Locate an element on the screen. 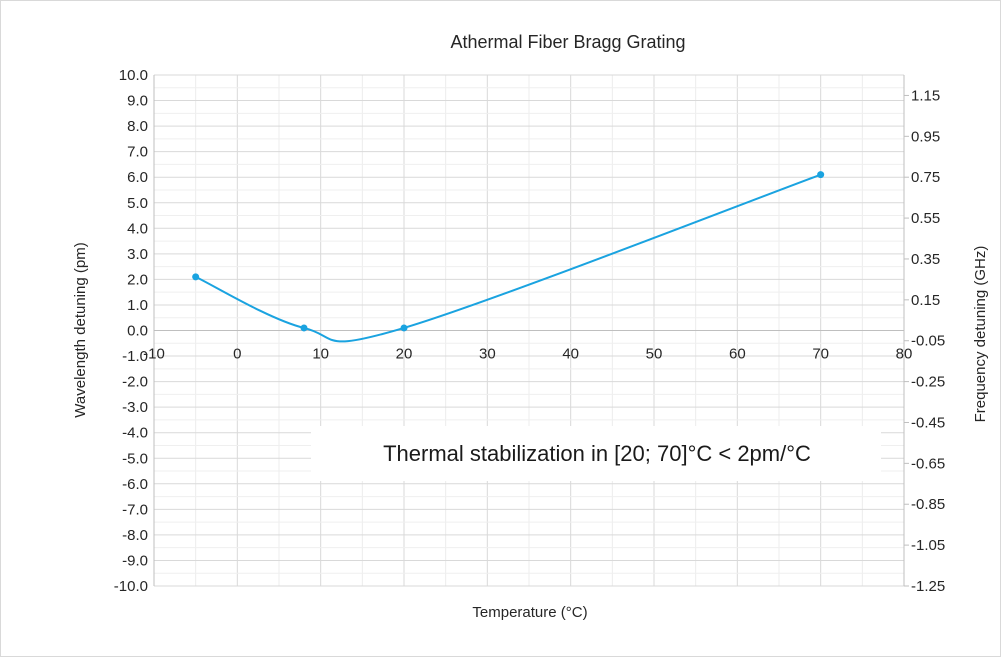 The width and height of the screenshot is (1001, 658). y2-tick-label: -0.25 is located at coordinates (928, 382).